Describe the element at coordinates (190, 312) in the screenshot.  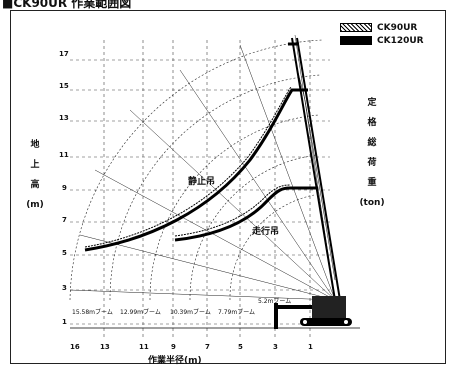
I see `boom-length-note: 10.39mブーム` at that location.